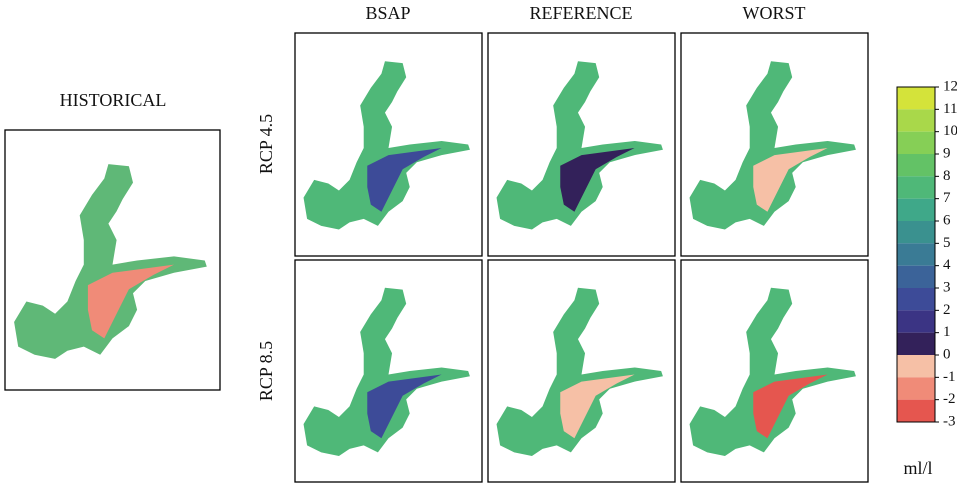 This screenshot has width=957, height=489. Describe the element at coordinates (266, 371) in the screenshot. I see `row-title: RCP 8.5` at that location.